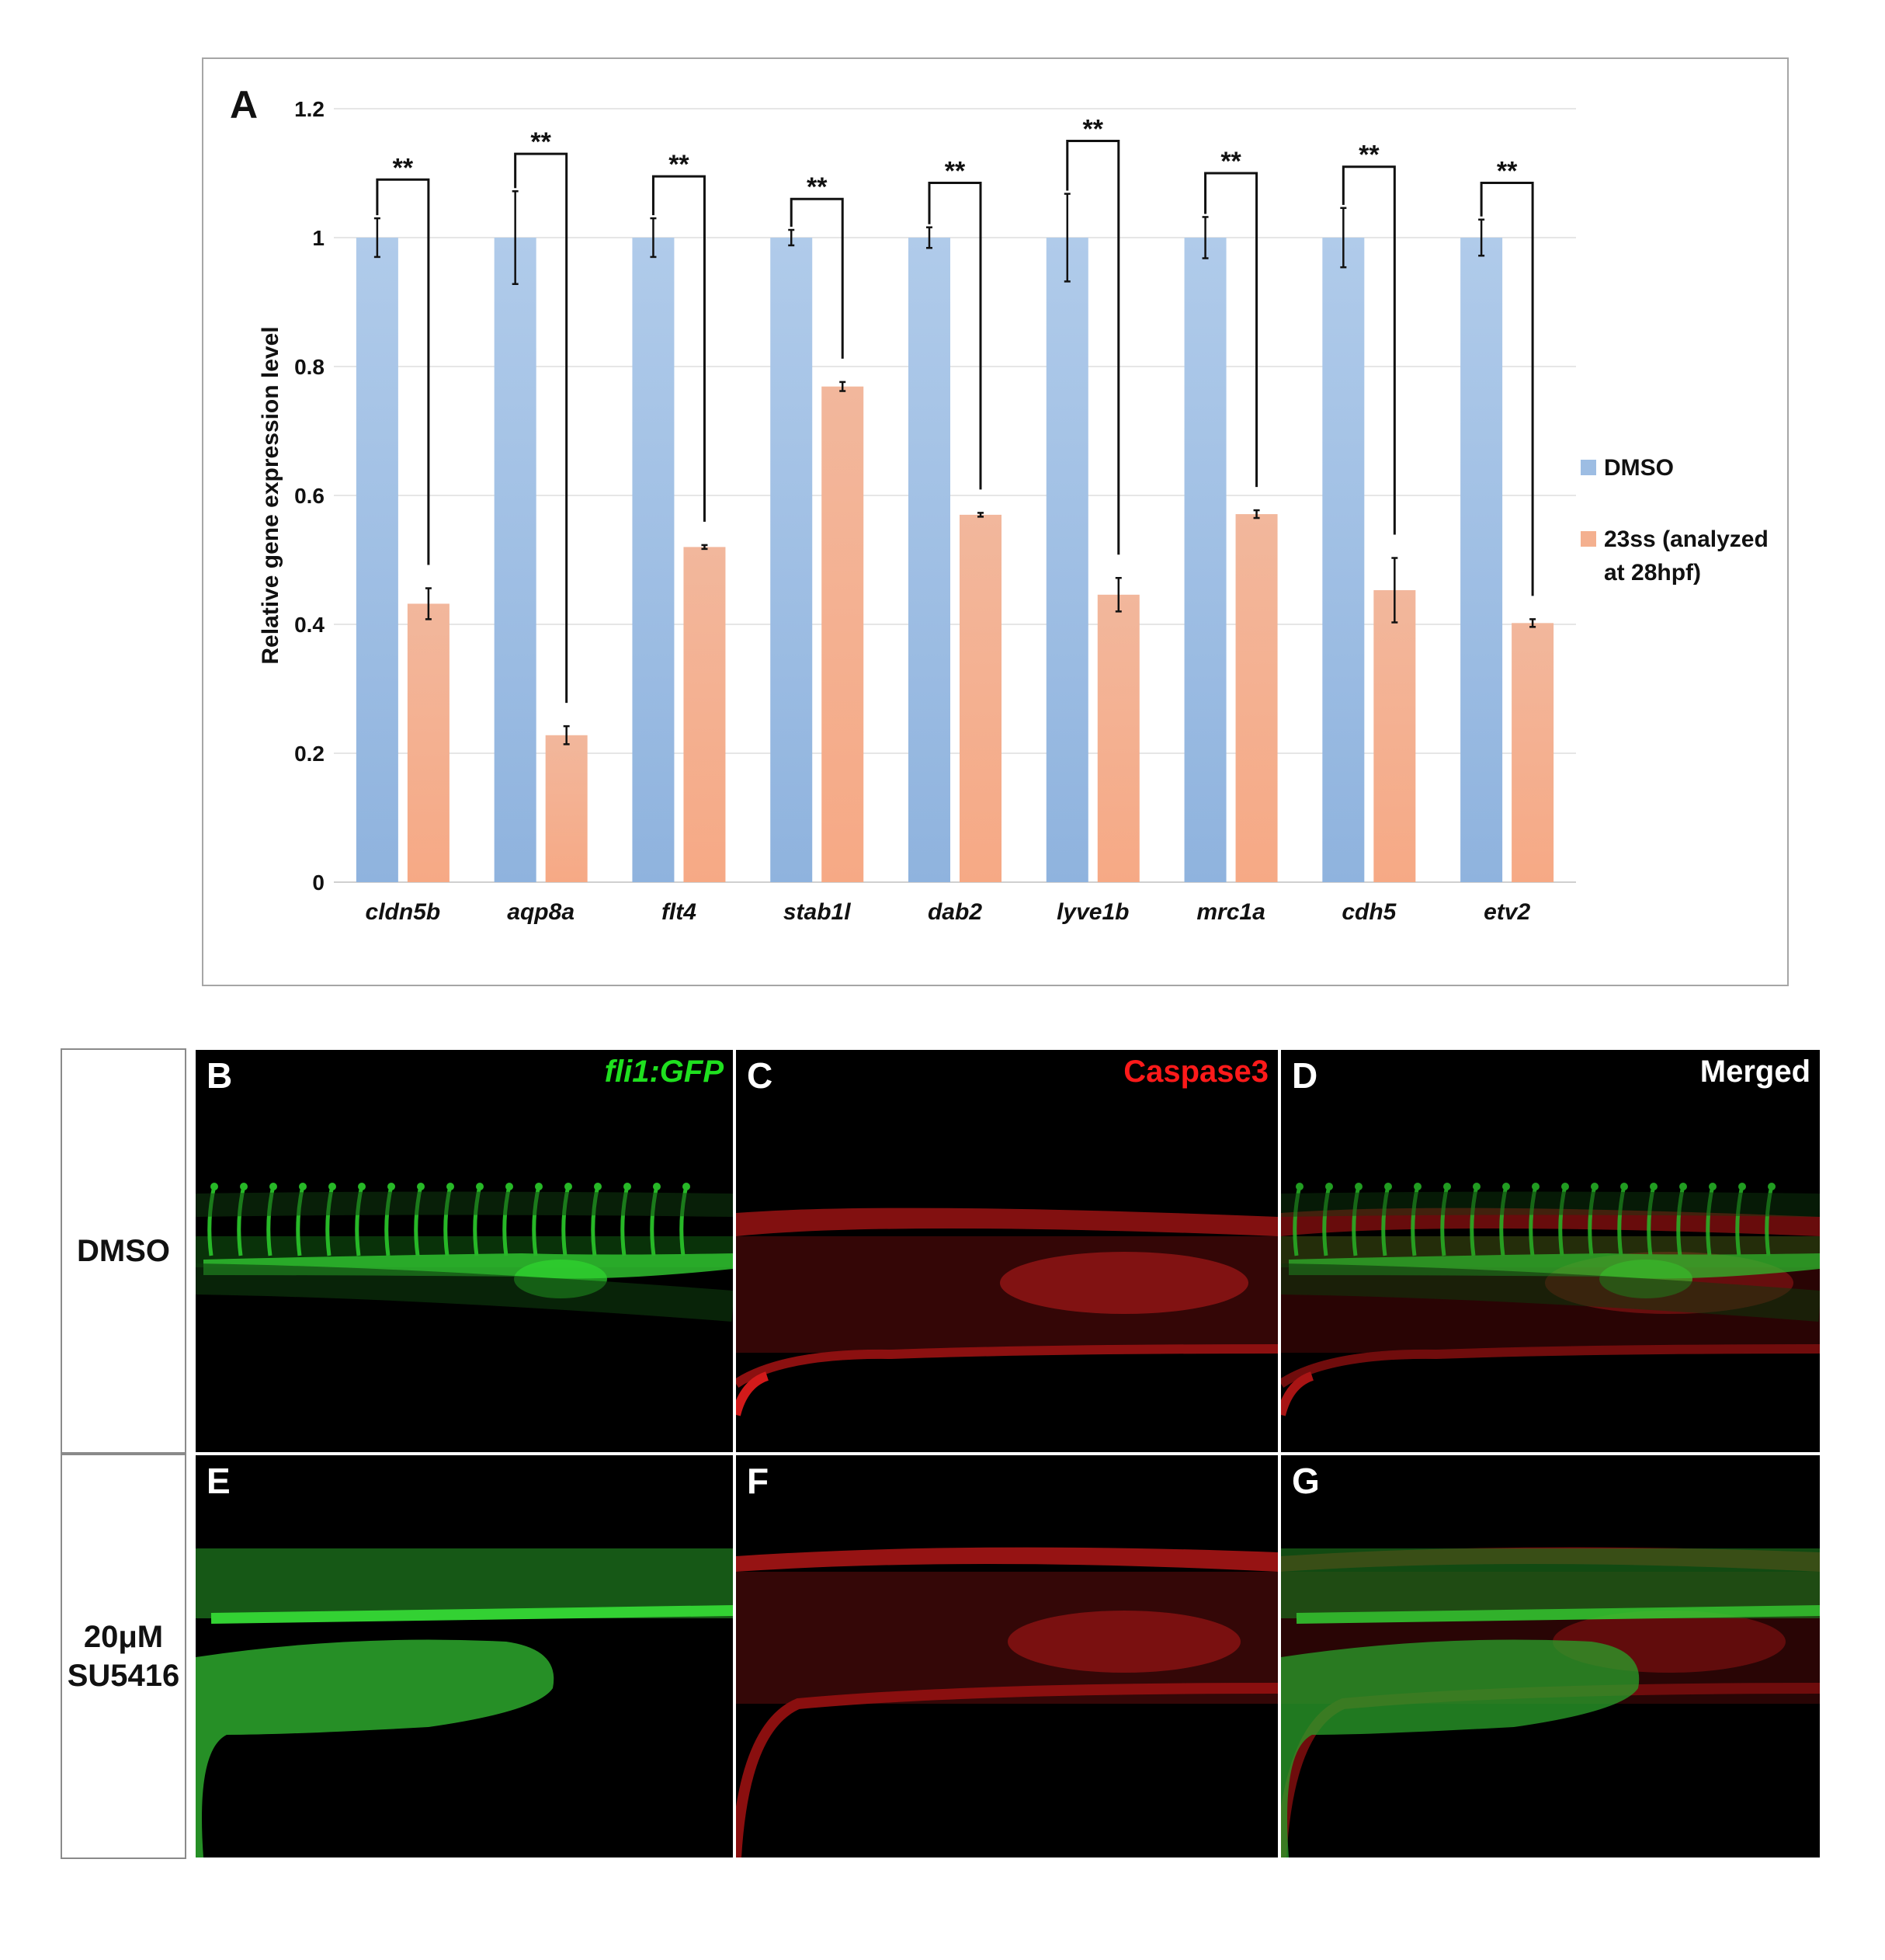 The width and height of the screenshot is (1885, 1960). I want to click on y-tick-label: 0.6, so click(309, 496).